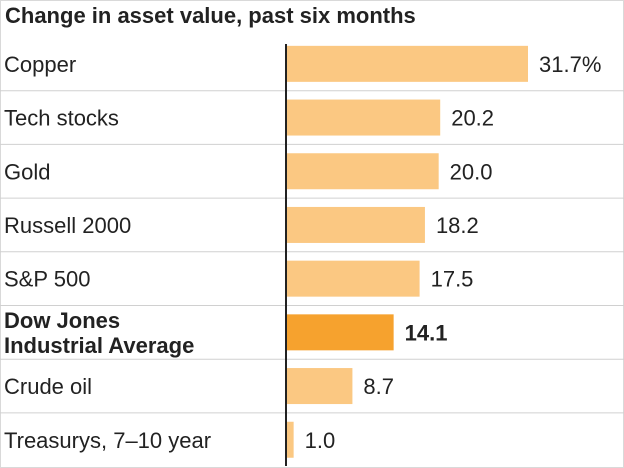 This screenshot has height=468, width=624. Describe the element at coordinates (61, 118) in the screenshot. I see `category-label: Tech stocks` at that location.